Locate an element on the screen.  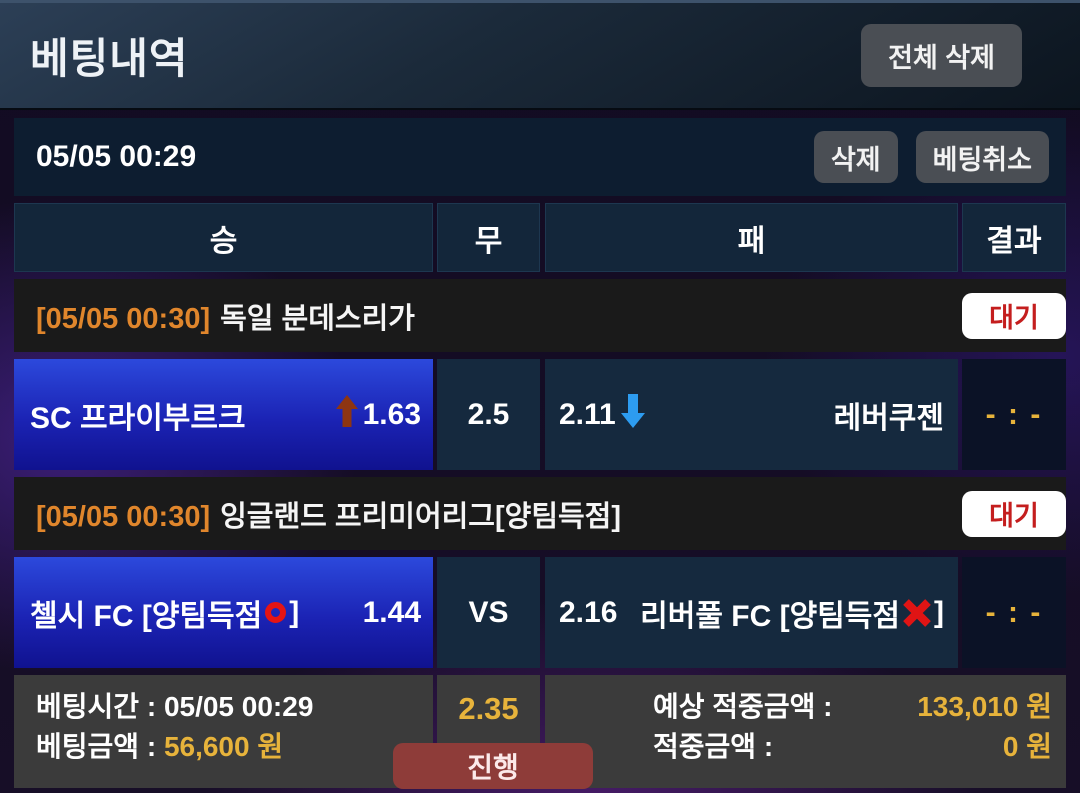
away-odds-value: 2.11 is located at coordinates (587, 414).